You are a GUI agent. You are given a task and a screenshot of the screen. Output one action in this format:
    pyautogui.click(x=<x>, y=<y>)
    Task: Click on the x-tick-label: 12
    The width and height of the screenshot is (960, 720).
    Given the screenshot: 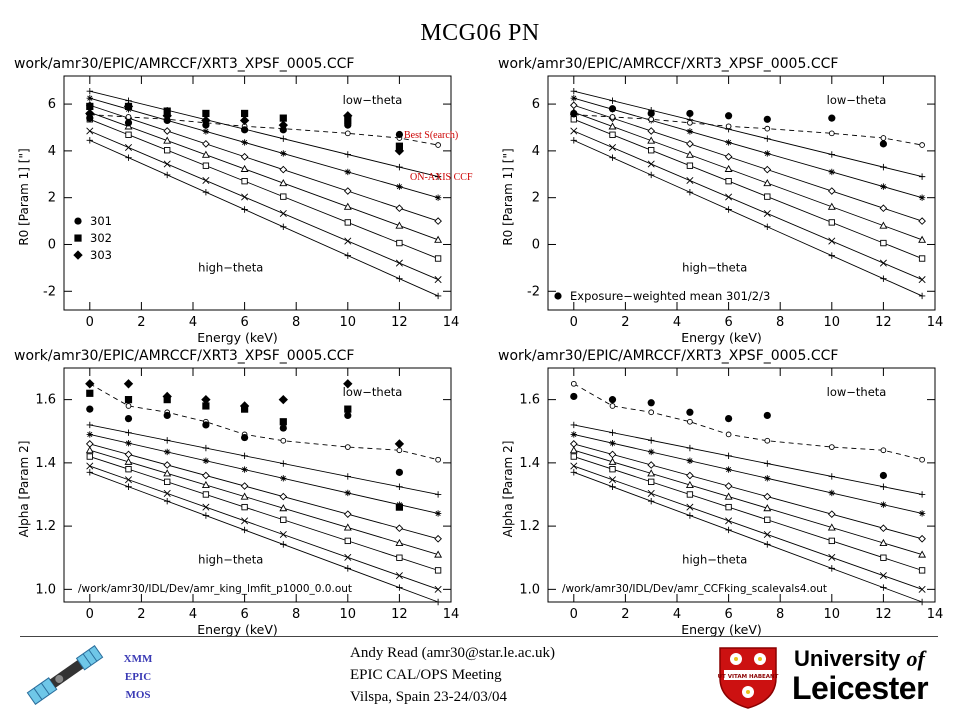 What is the action you would take?
    pyautogui.click(x=883, y=322)
    